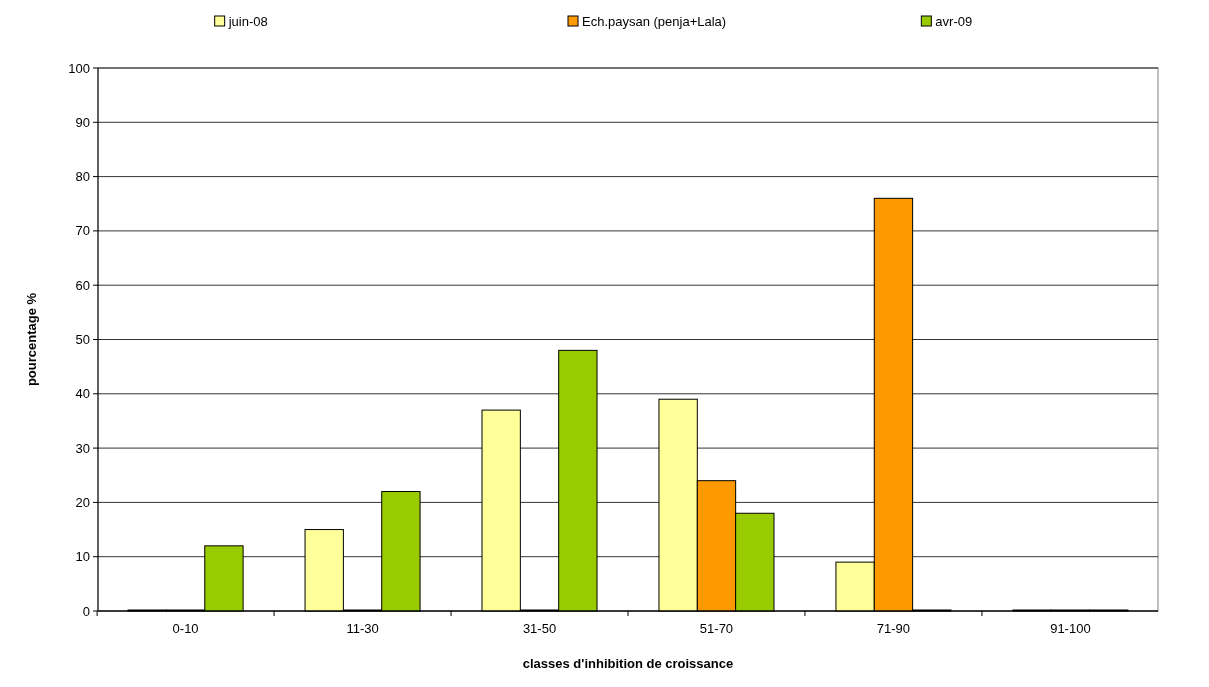 The image size is (1209, 687). Describe the element at coordinates (539, 628) in the screenshot. I see `x-tick-label: 31-50` at that location.